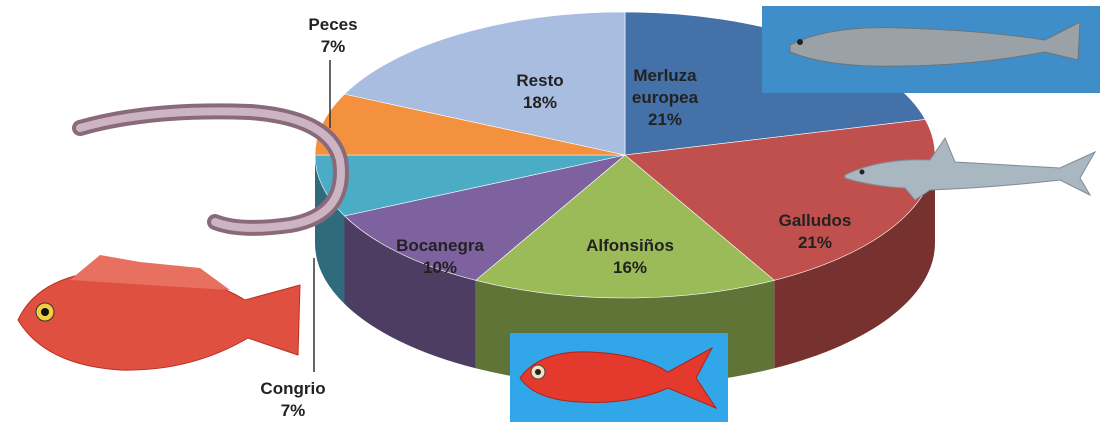 The width and height of the screenshot is (1109, 430). I want to click on slice-label: Bocanegra 10%, so click(440, 257).